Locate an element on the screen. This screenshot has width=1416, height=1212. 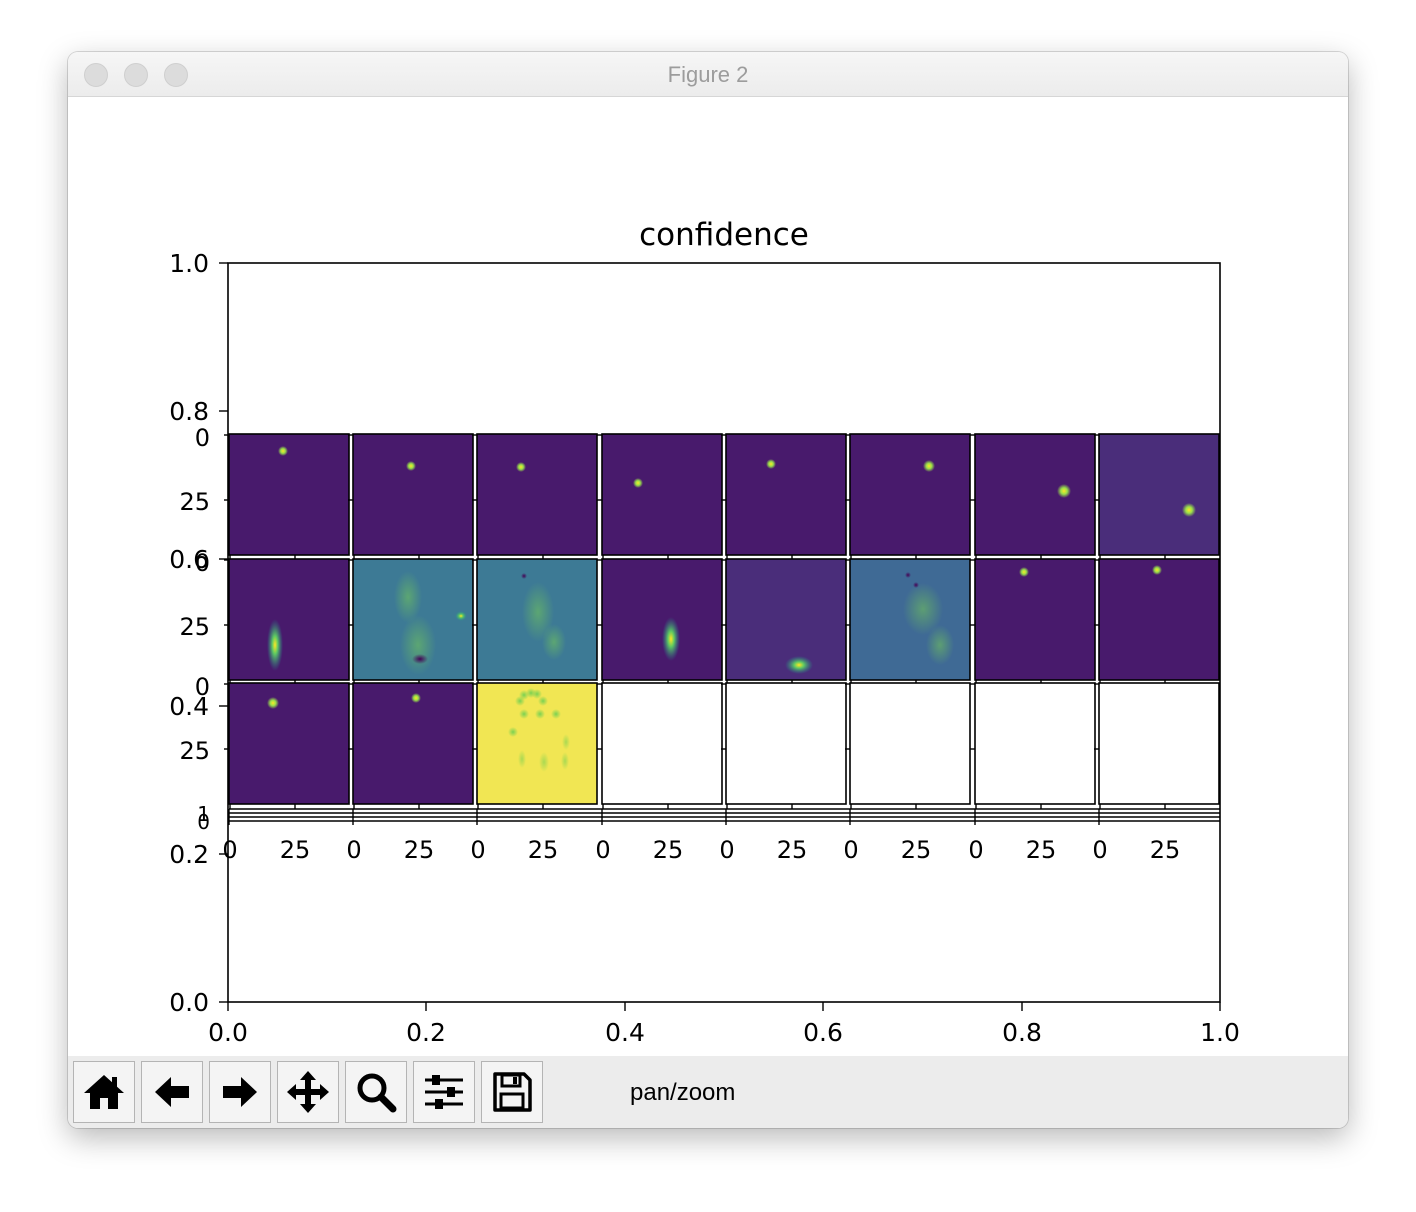
stray-ytick-label: 0 is located at coordinates (203, 822).